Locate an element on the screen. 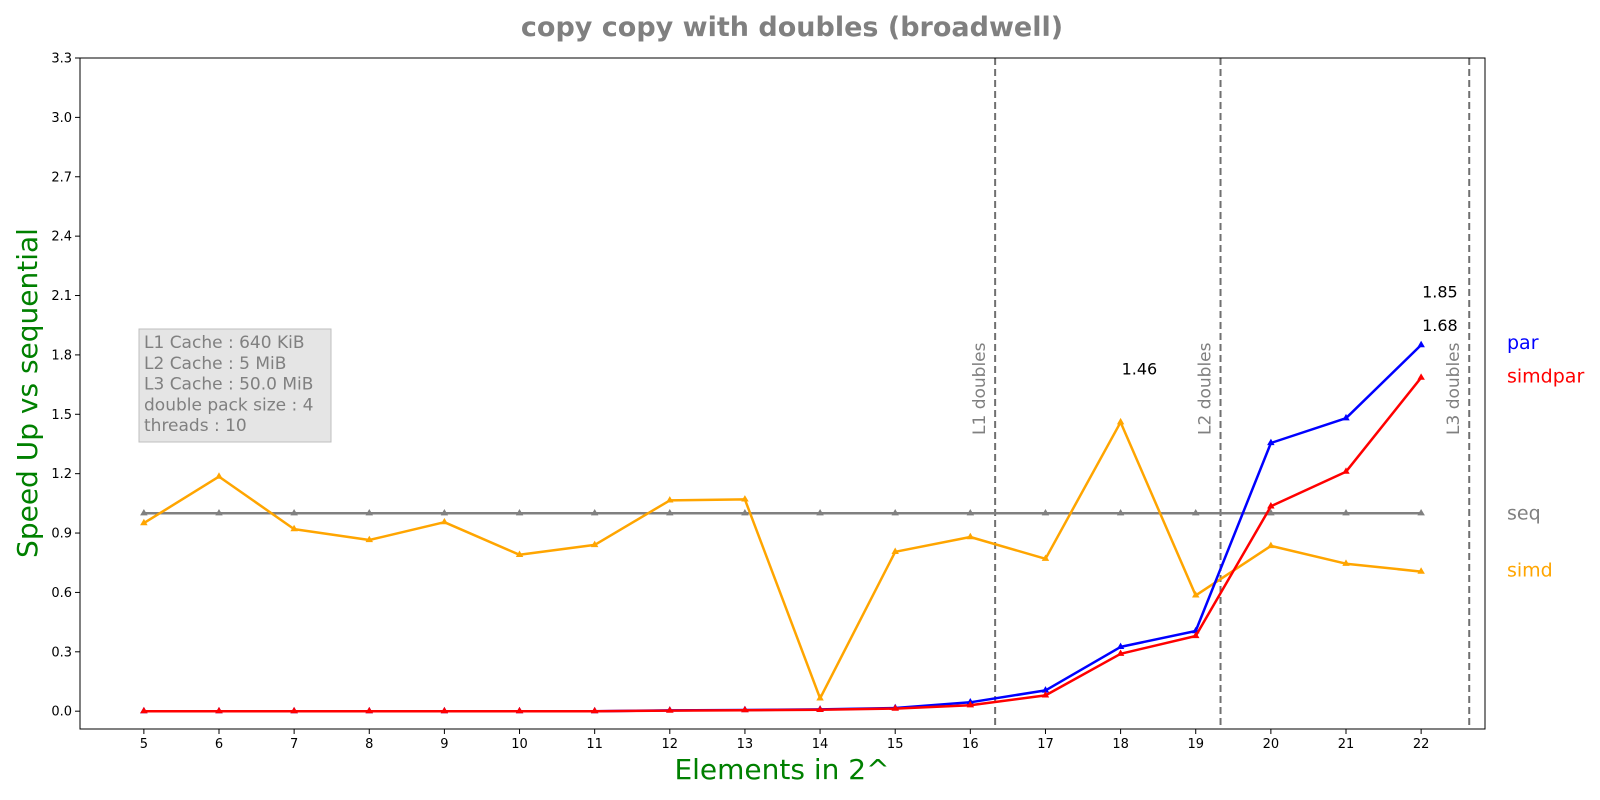  legend-label-simd: simd is located at coordinates (1530, 571).